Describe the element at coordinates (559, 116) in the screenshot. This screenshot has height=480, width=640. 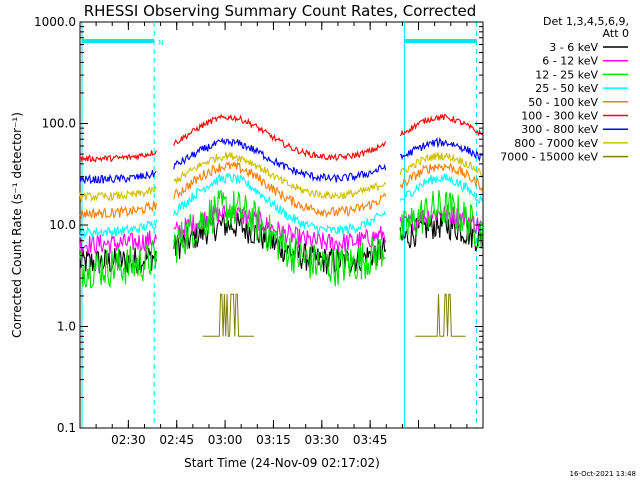
I see `legend-entry-label: 100 - 300 keV` at that location.